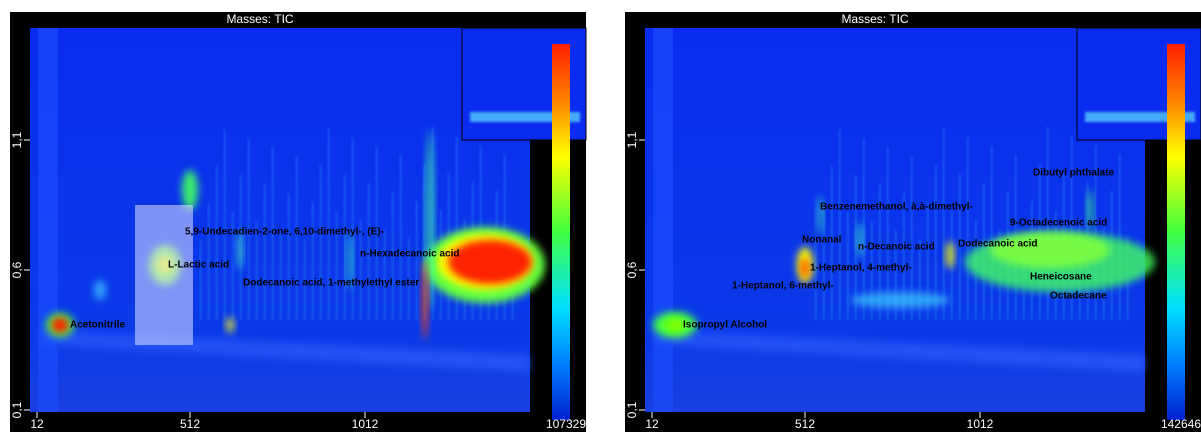 The width and height of the screenshot is (1201, 432). Describe the element at coordinates (1074, 173) in the screenshot. I see `compound-label: Dibutyl phthalate` at that location.